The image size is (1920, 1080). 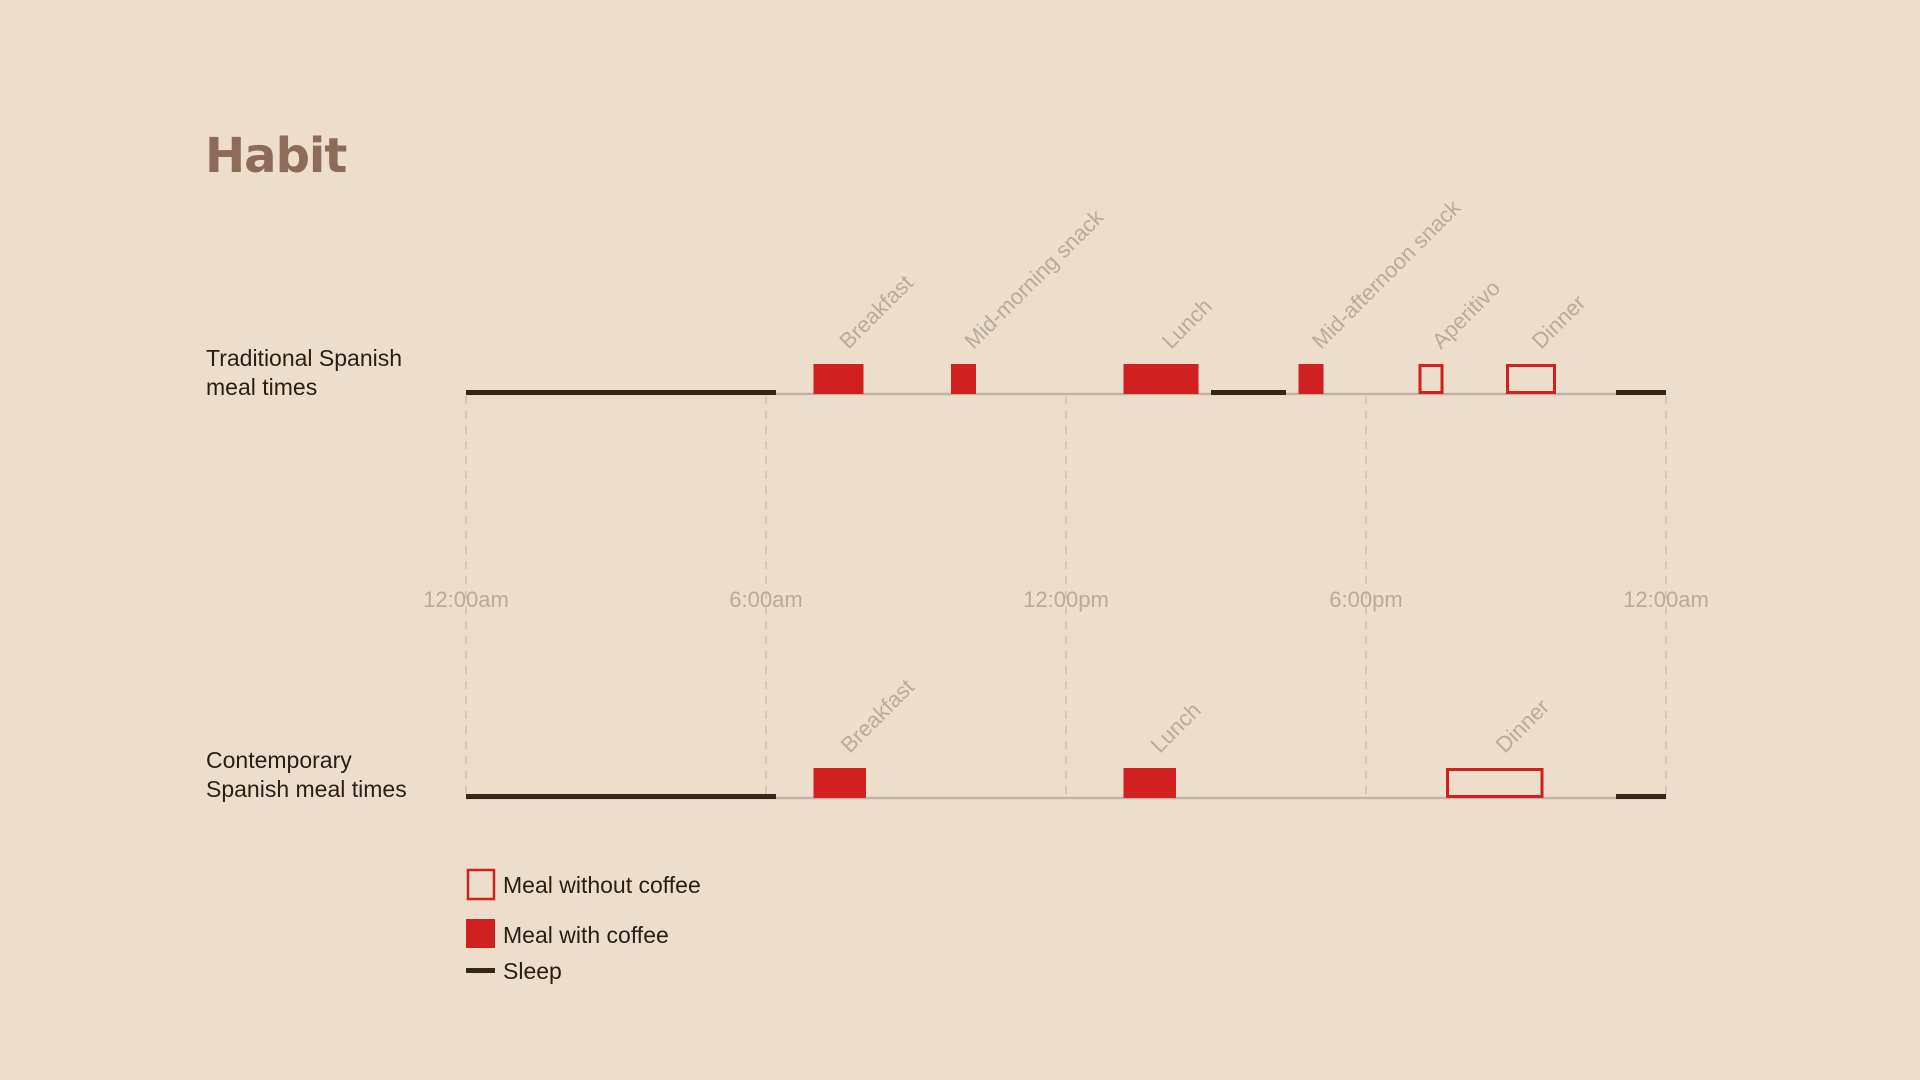 I want to click on meal-traditional-lunch-bar, so click(x=1161, y=379).